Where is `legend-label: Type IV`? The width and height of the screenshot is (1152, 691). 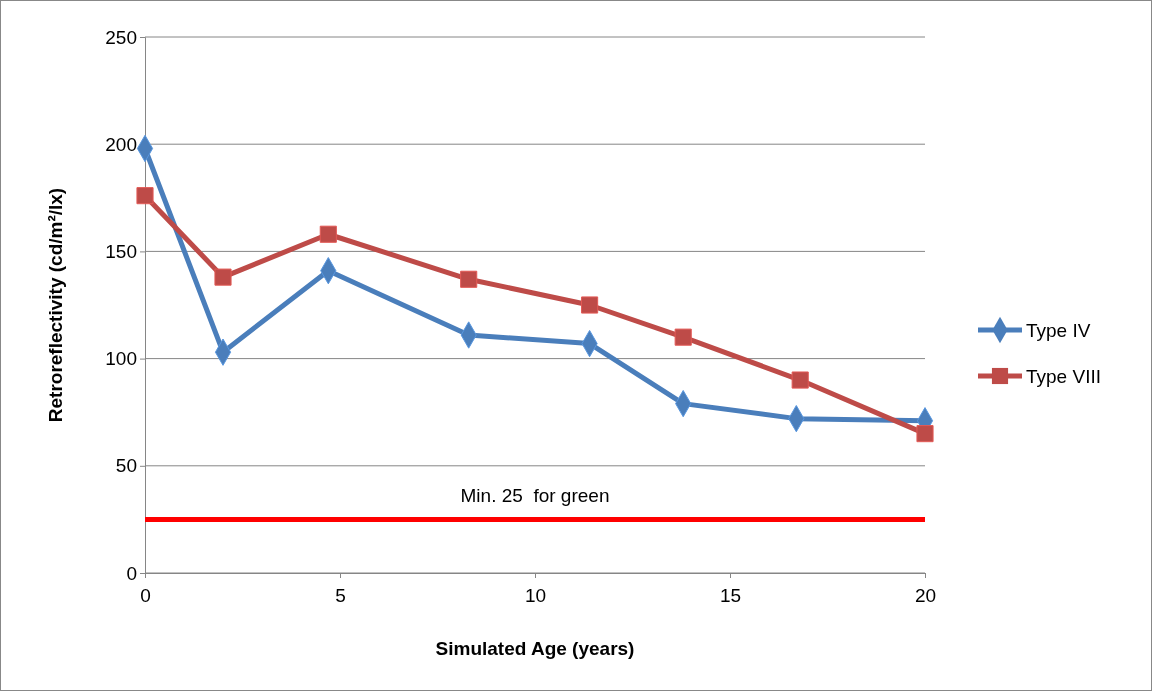
legend-label: Type IV is located at coordinates (1058, 330).